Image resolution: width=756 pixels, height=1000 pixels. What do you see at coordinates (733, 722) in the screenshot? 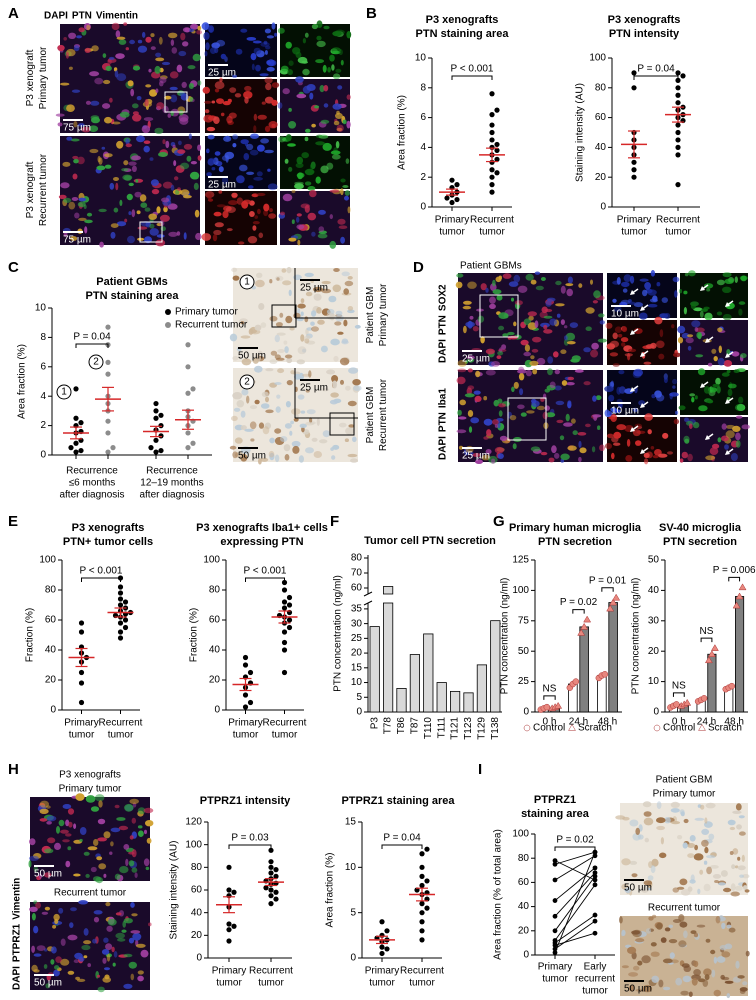
I see `x-tick-label: 48 h` at bounding box center [733, 722].